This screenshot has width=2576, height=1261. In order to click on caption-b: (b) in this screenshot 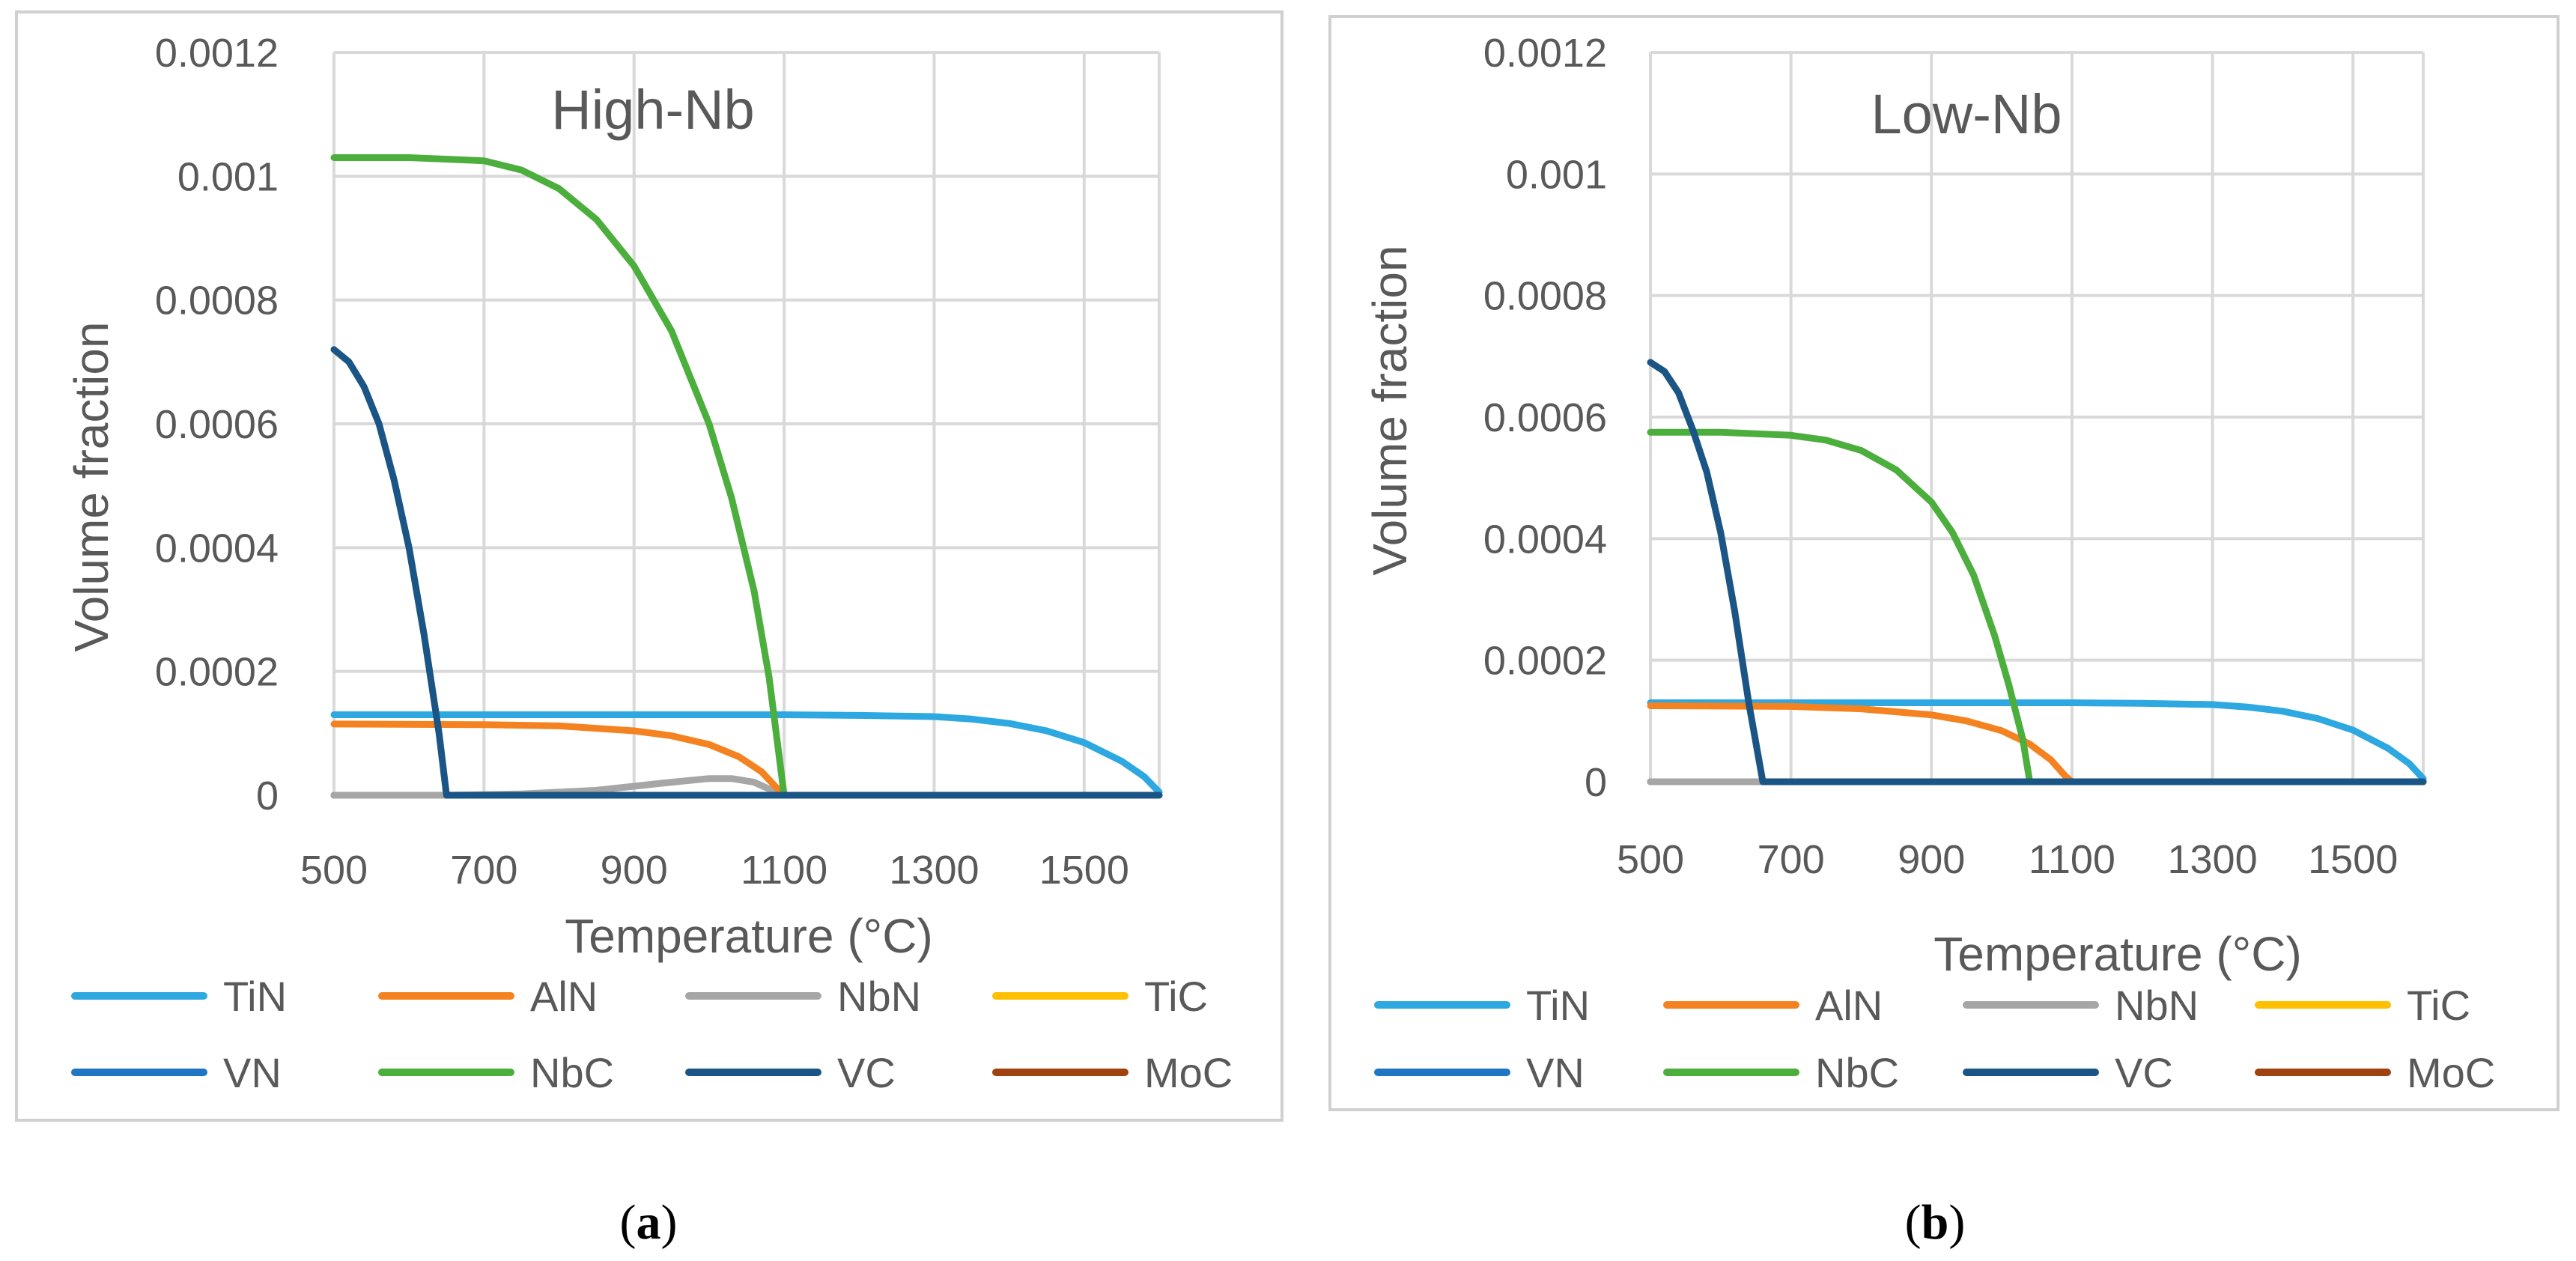, I will do `click(1935, 1222)`.